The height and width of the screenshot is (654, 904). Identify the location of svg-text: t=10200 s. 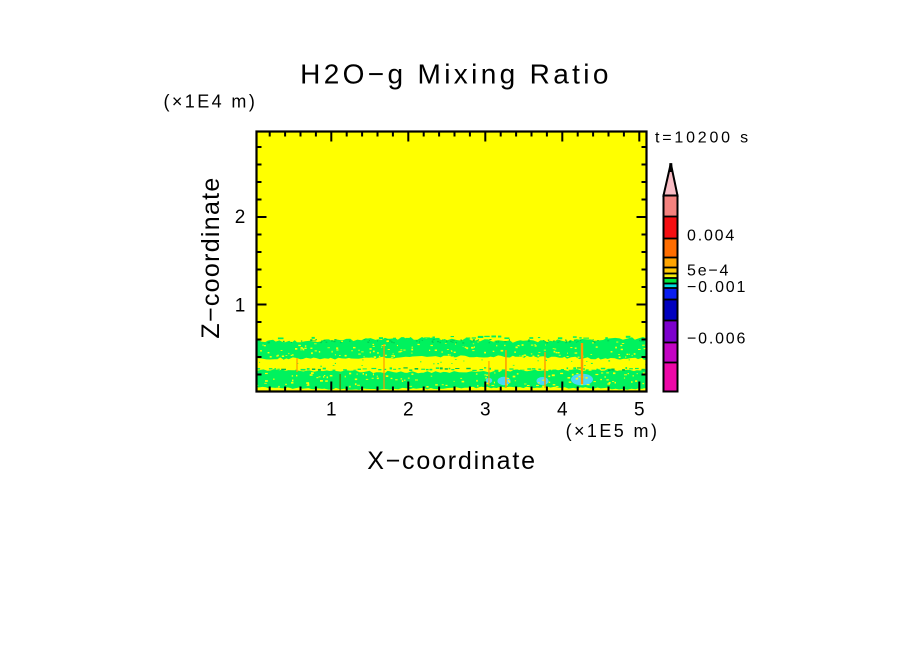
(703, 137).